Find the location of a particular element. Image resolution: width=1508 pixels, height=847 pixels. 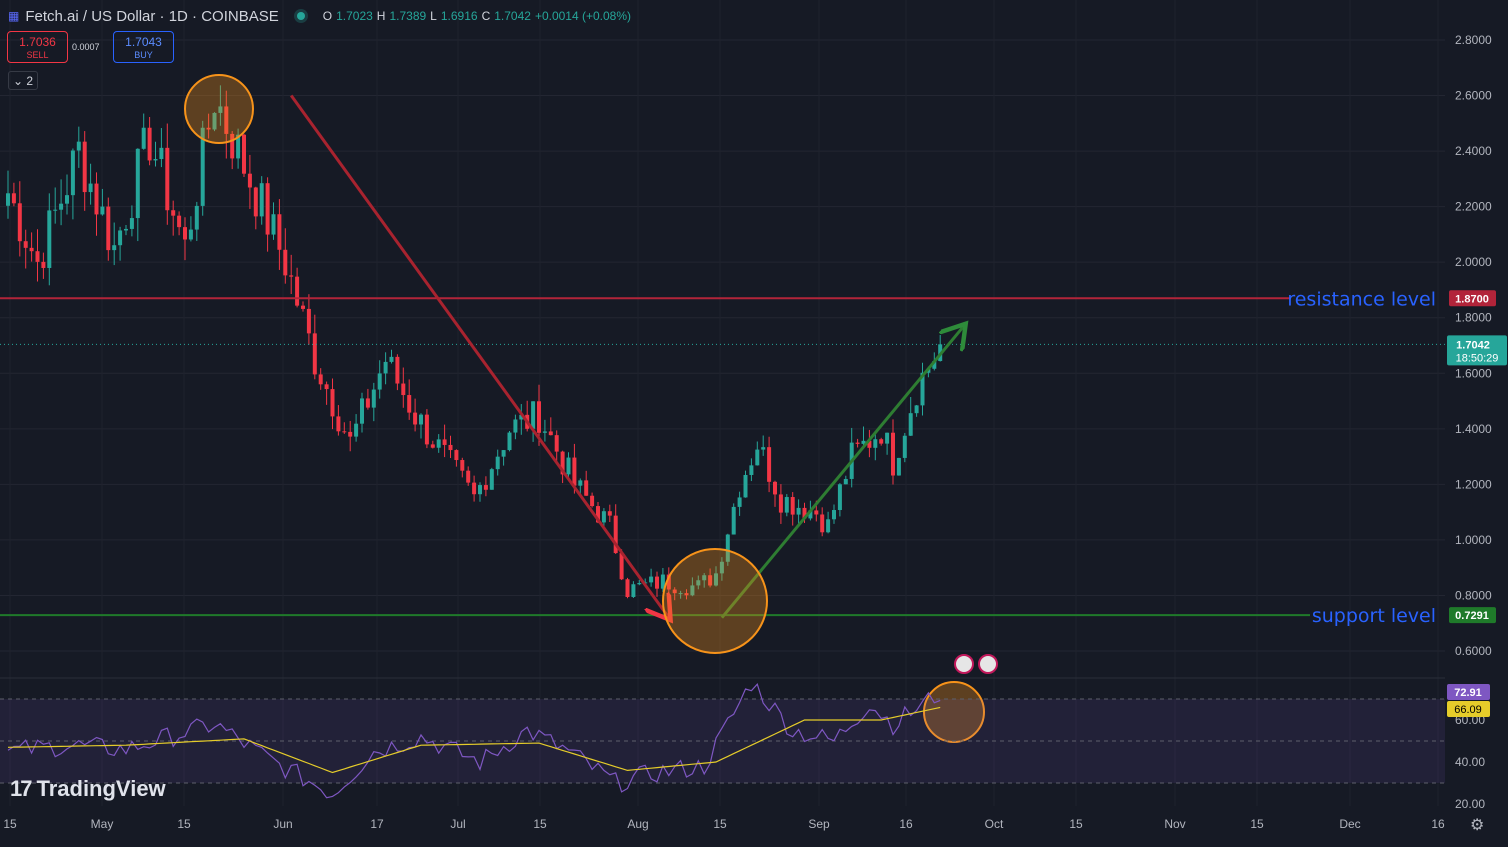

x-tick-label: 15 is located at coordinates (10, 824).